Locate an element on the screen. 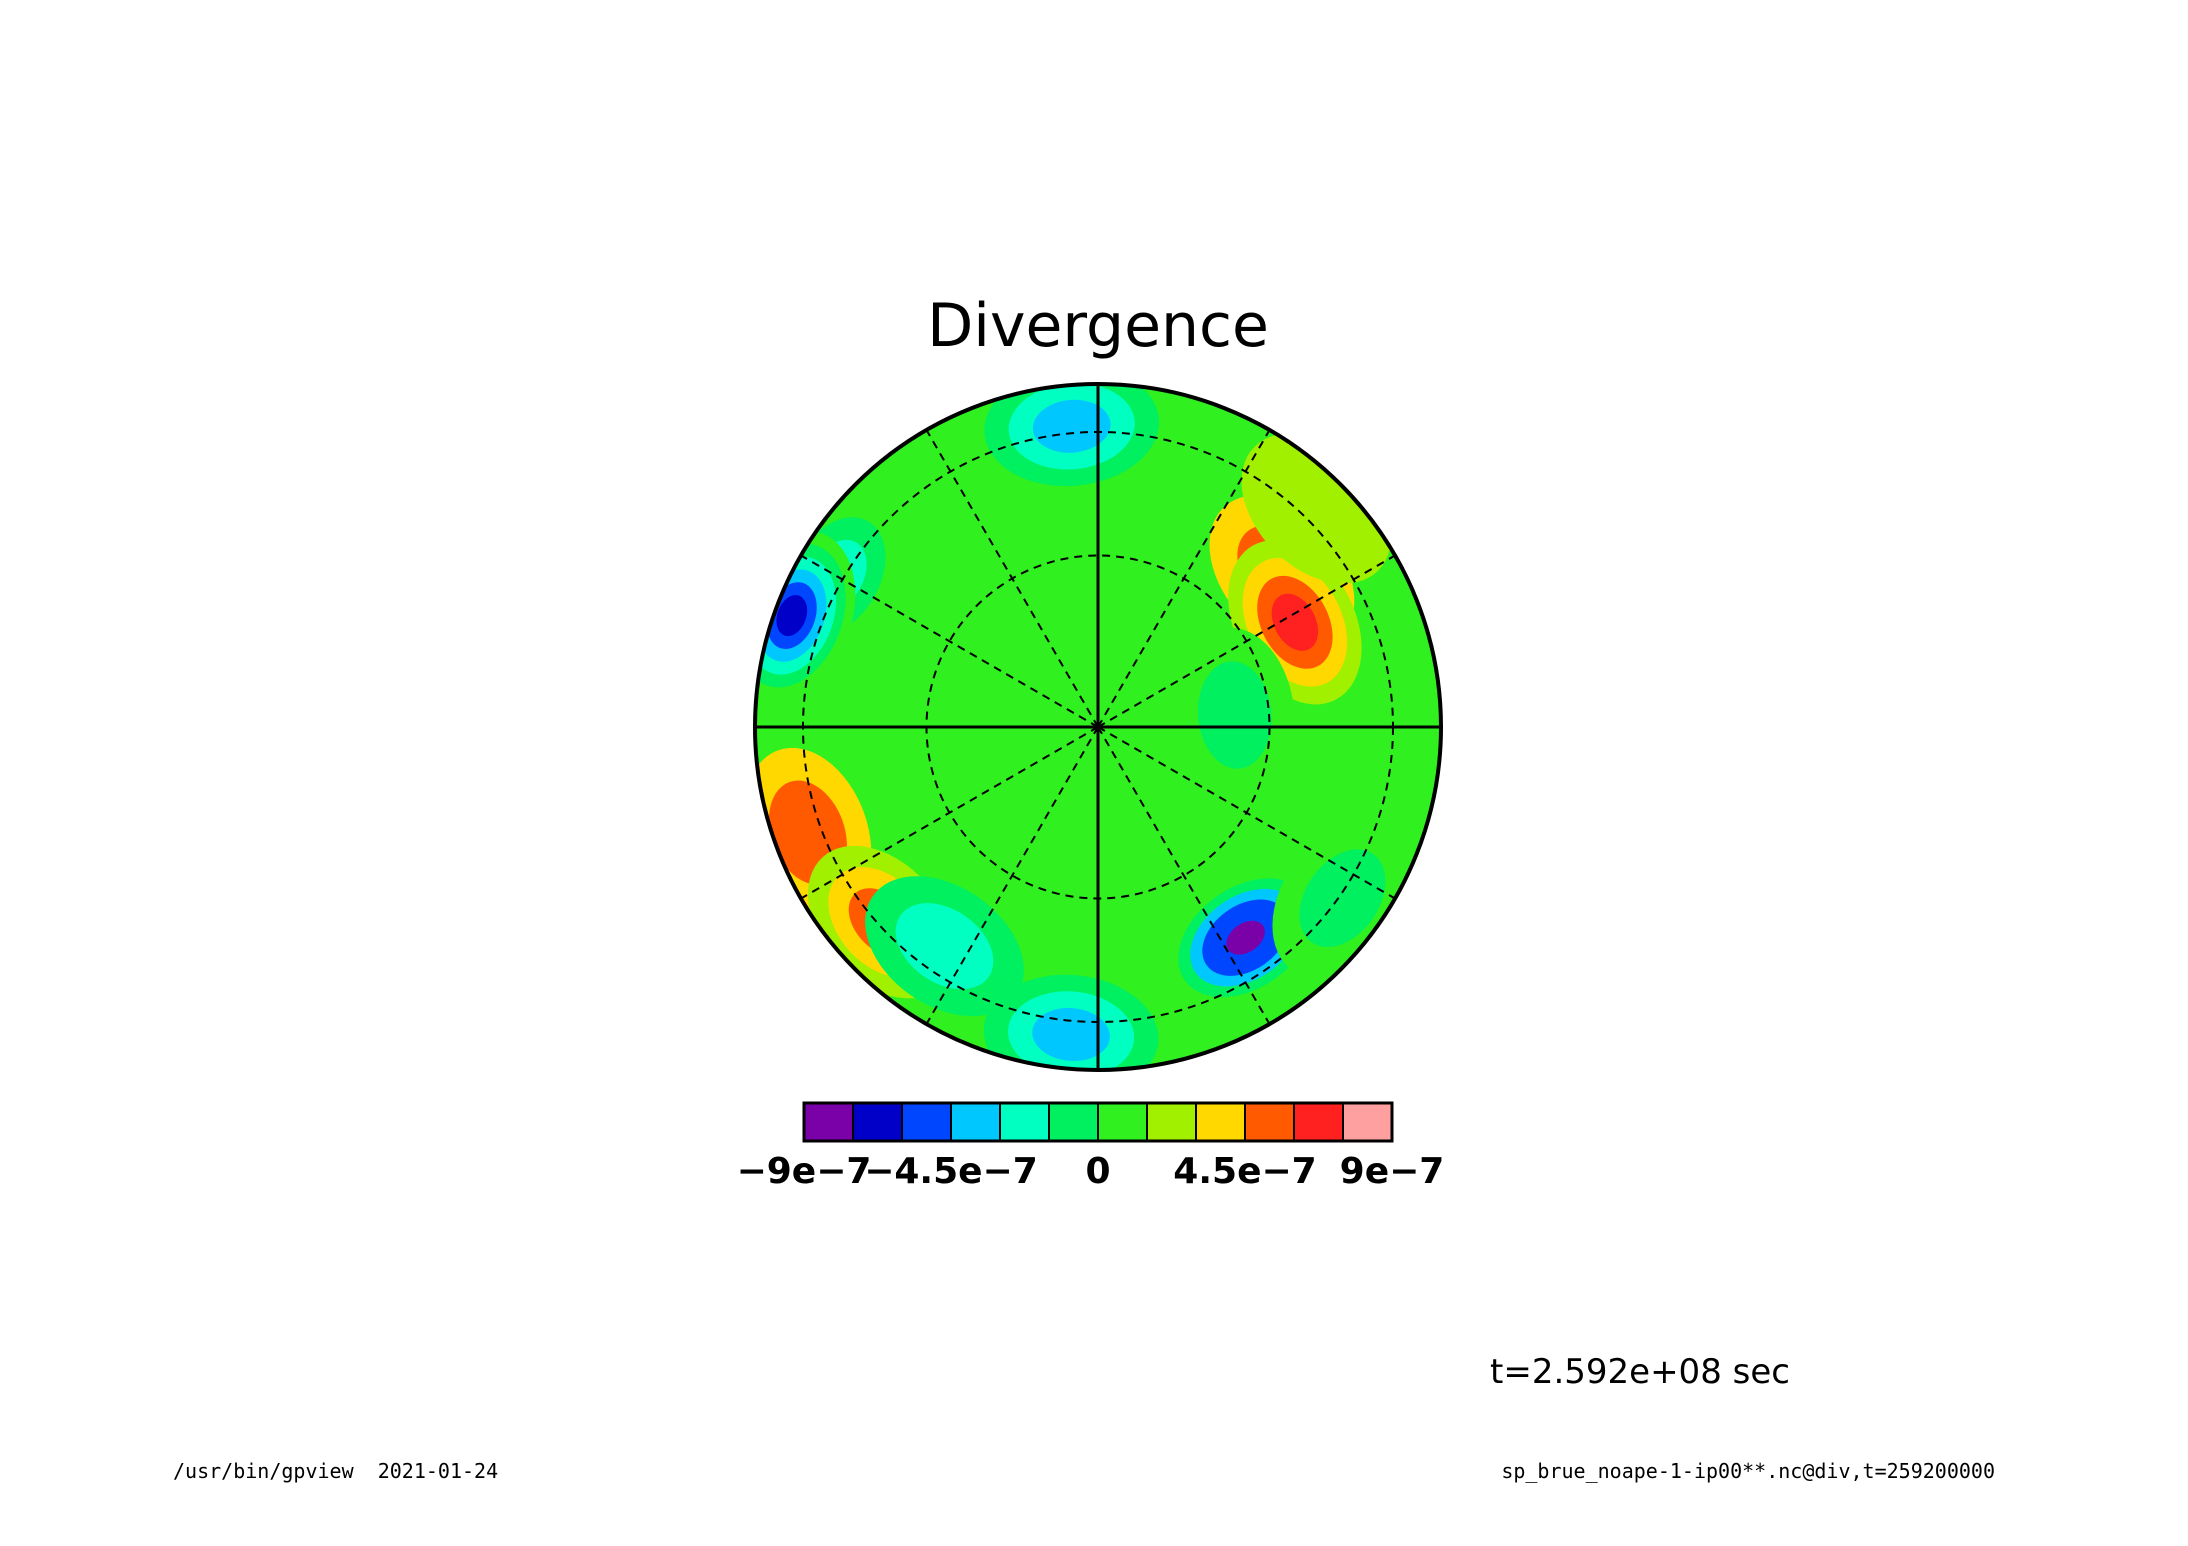 The width and height of the screenshot is (2188, 1546). chart-title: Divergence is located at coordinates (1098, 326).